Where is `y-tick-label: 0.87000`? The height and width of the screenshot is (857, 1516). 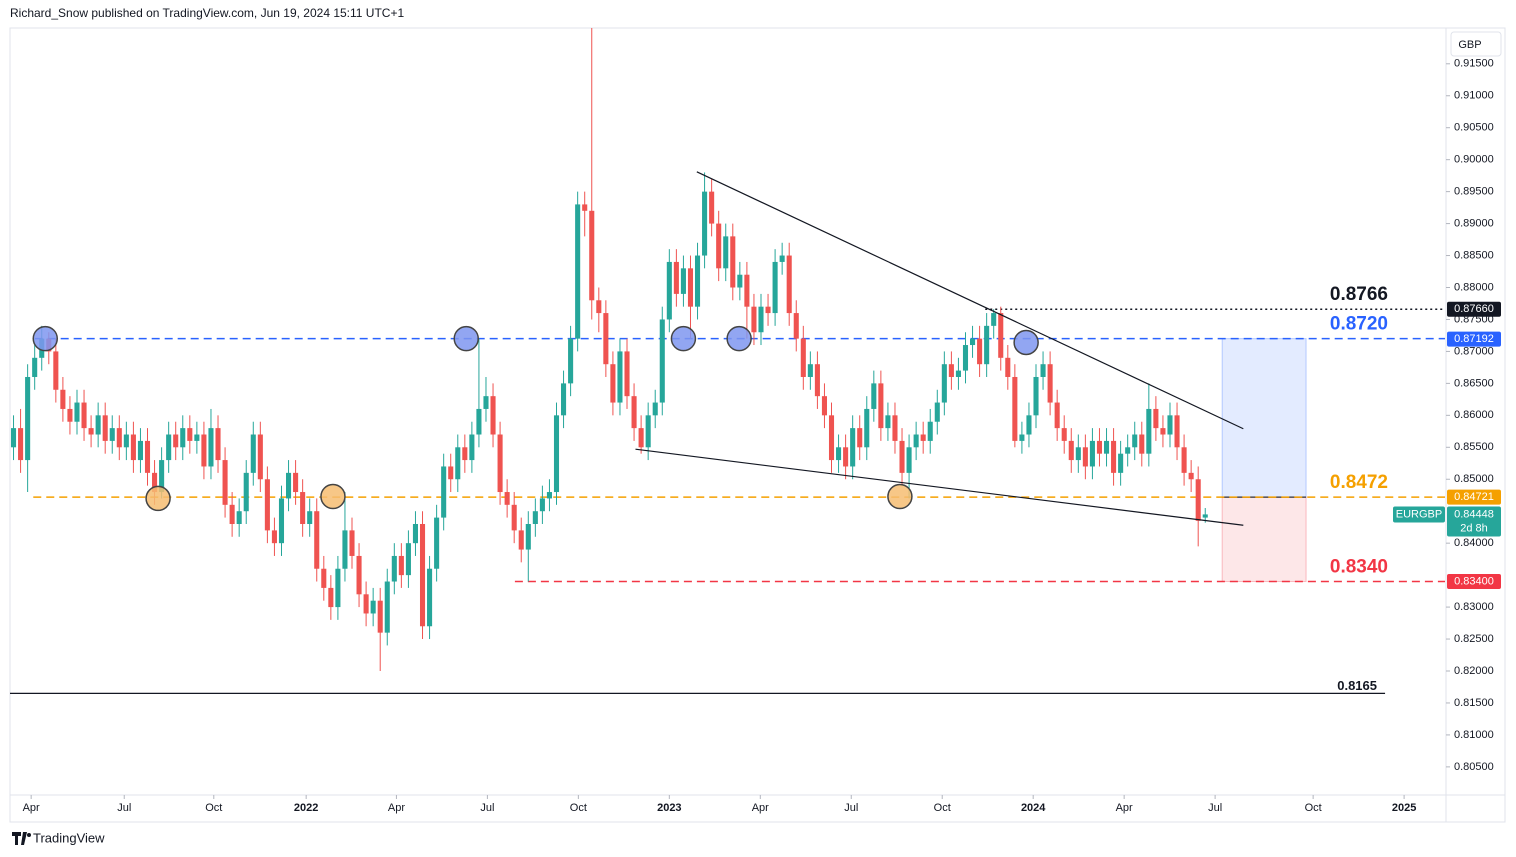 y-tick-label: 0.87000 is located at coordinates (1474, 351).